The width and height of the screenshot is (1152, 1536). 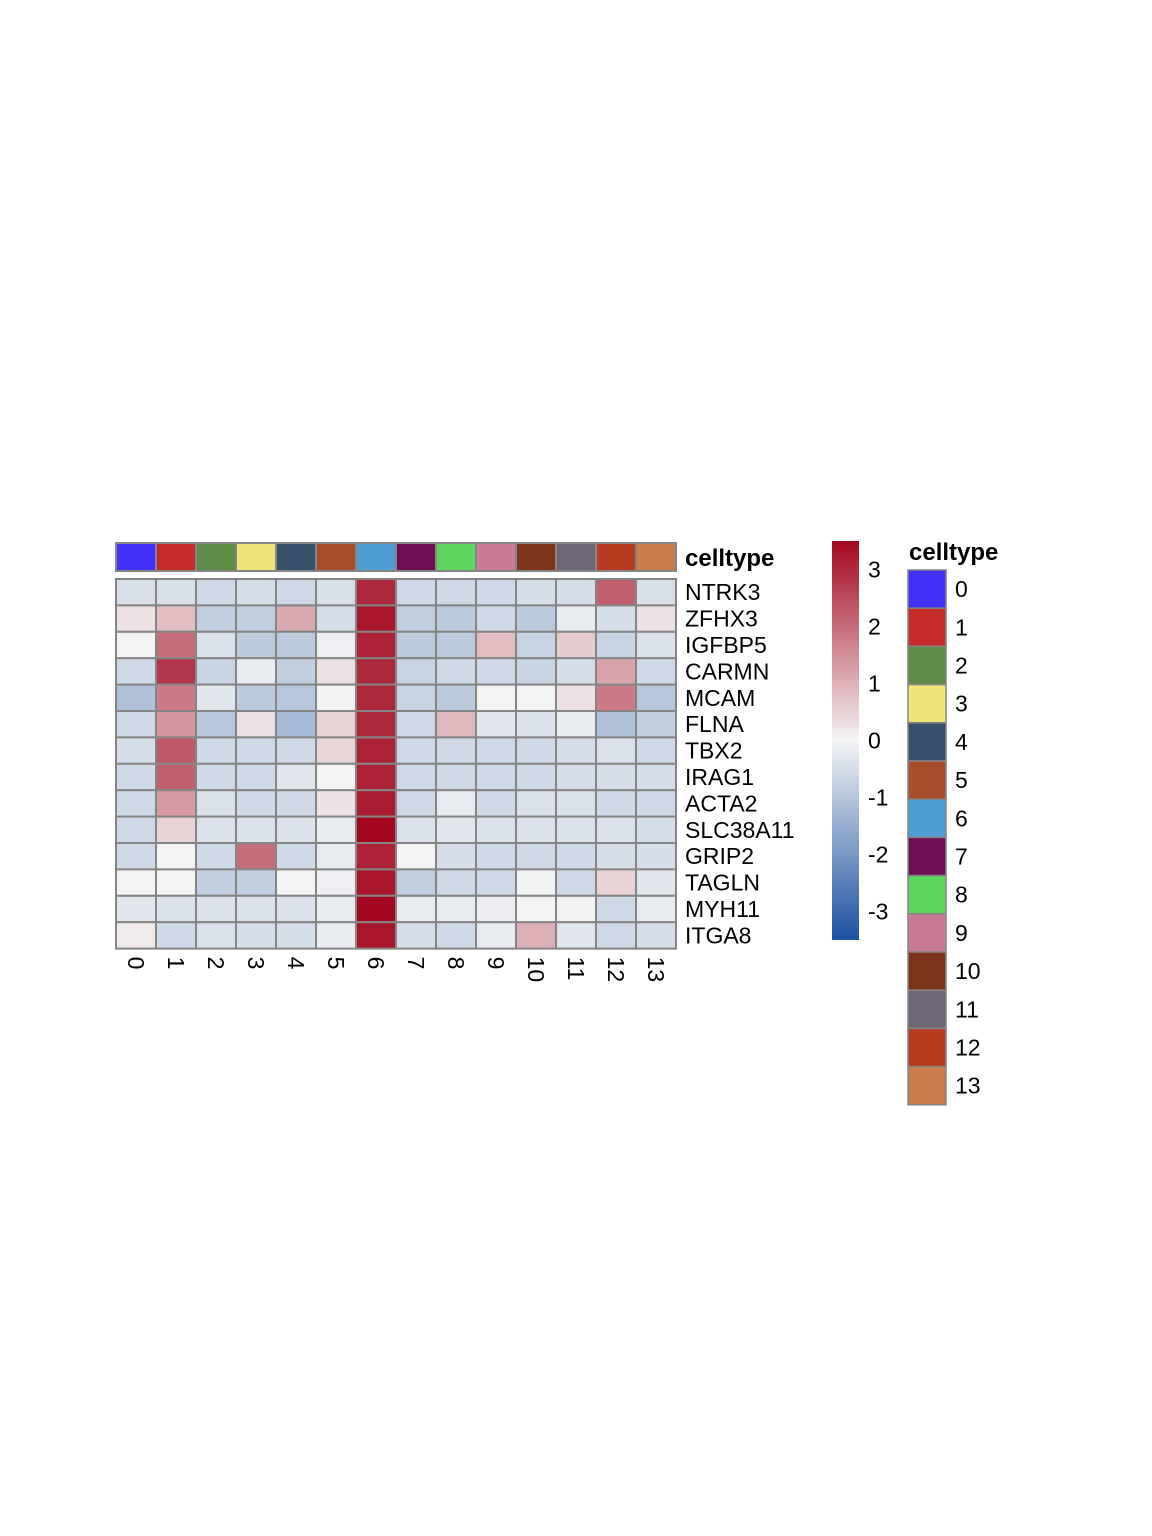 What do you see at coordinates (536, 970) in the screenshot?
I see `column-label: 10` at bounding box center [536, 970].